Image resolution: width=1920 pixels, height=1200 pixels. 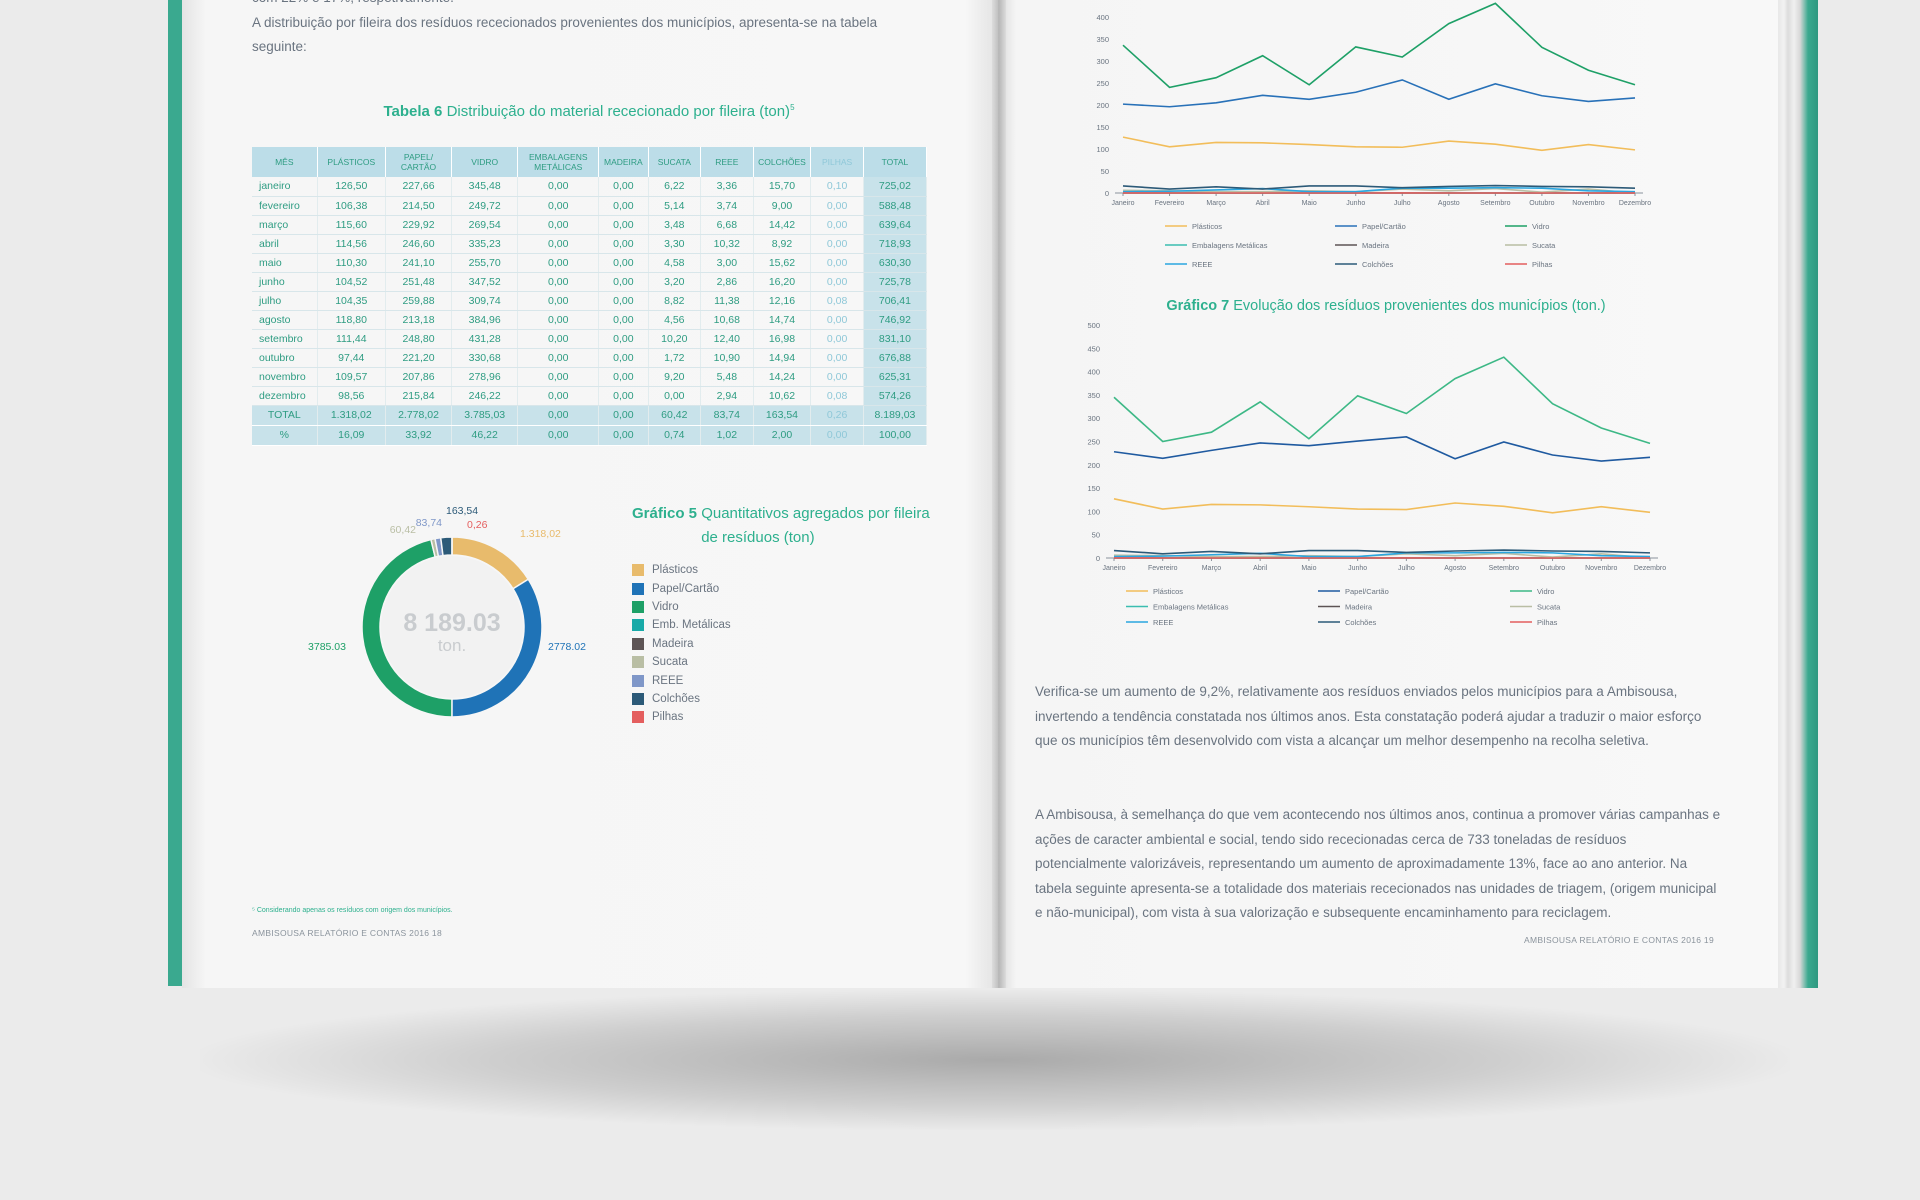 What do you see at coordinates (351, 377) in the screenshot?
I see `table-cell: 109,57` at bounding box center [351, 377].